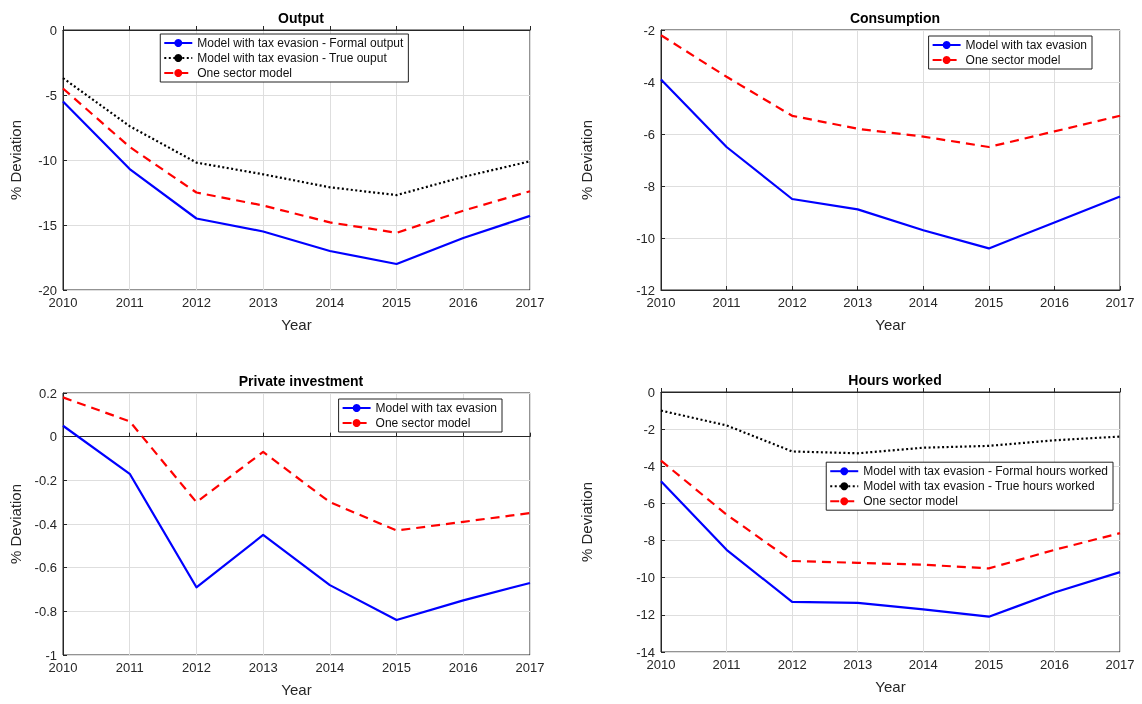 This screenshot has width=1142, height=704. I want to click on chart-title: Private investment, so click(301, 381).